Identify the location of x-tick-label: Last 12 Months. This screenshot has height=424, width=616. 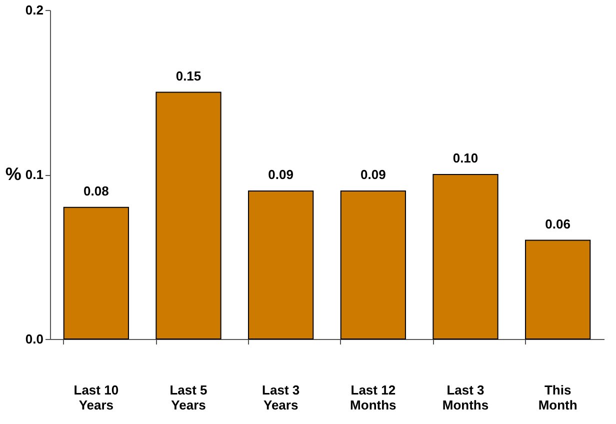
(373, 397).